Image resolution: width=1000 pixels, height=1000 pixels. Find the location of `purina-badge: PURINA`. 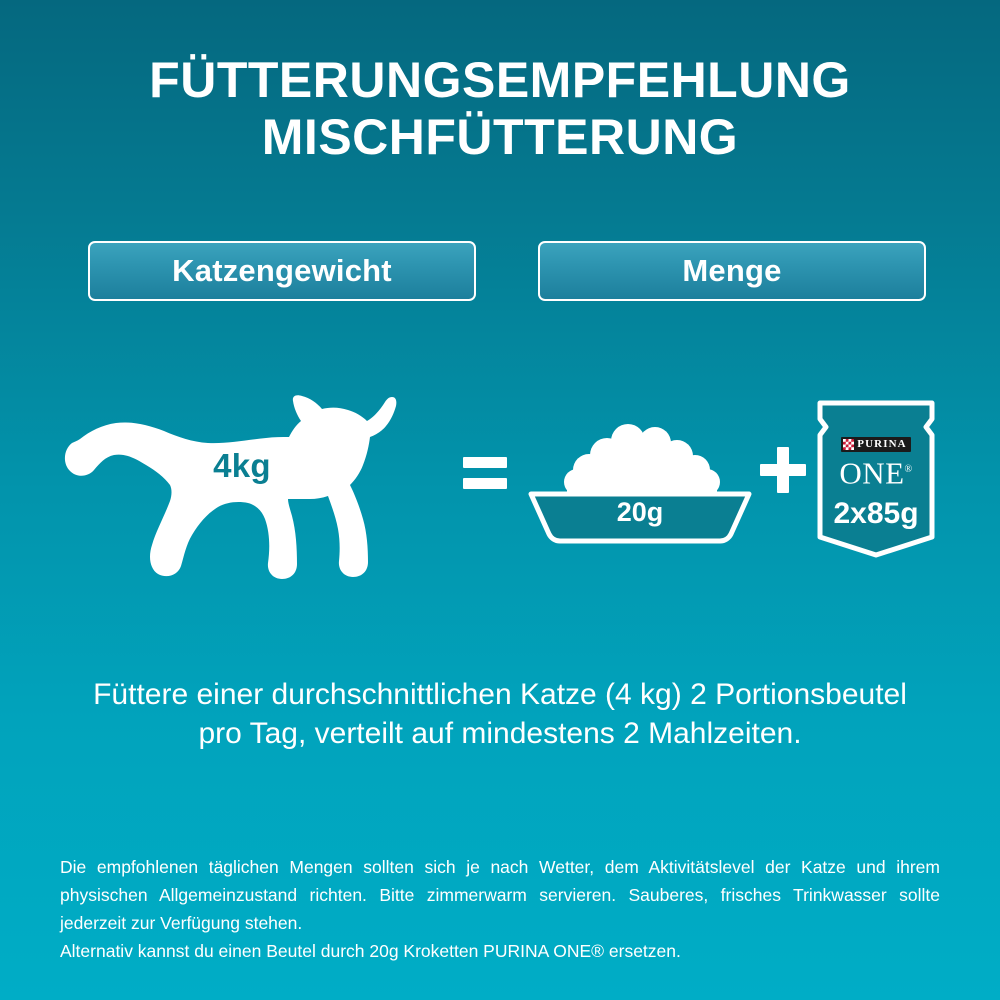

purina-badge: PURINA is located at coordinates (876, 444).